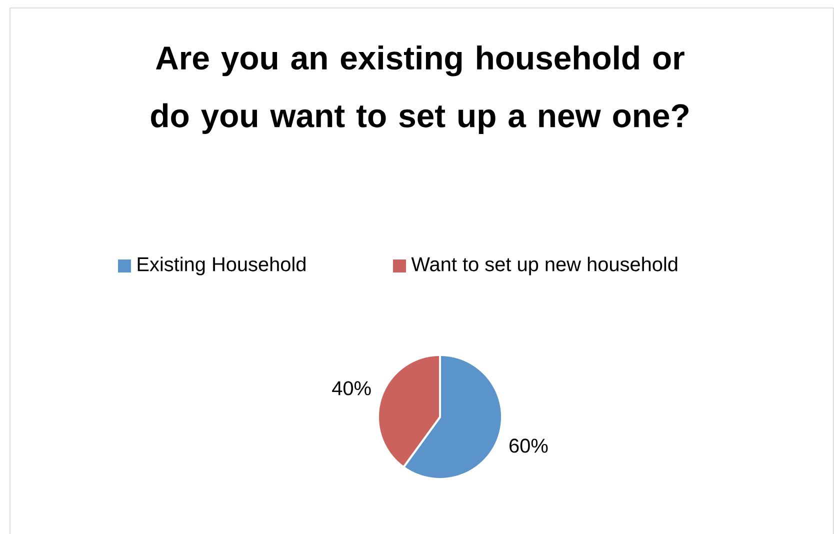  What do you see at coordinates (222, 266) in the screenshot?
I see `legend-label: Existing Household` at bounding box center [222, 266].